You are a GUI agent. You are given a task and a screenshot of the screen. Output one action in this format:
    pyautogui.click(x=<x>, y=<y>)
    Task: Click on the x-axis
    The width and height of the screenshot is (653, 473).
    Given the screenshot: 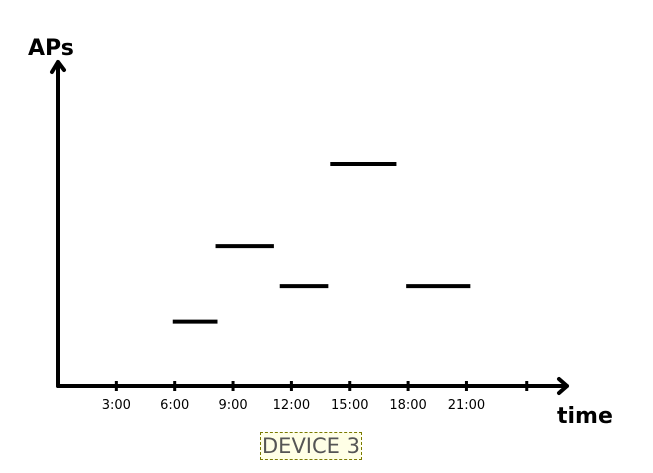 What is the action you would take?
    pyautogui.click(x=312, y=386)
    